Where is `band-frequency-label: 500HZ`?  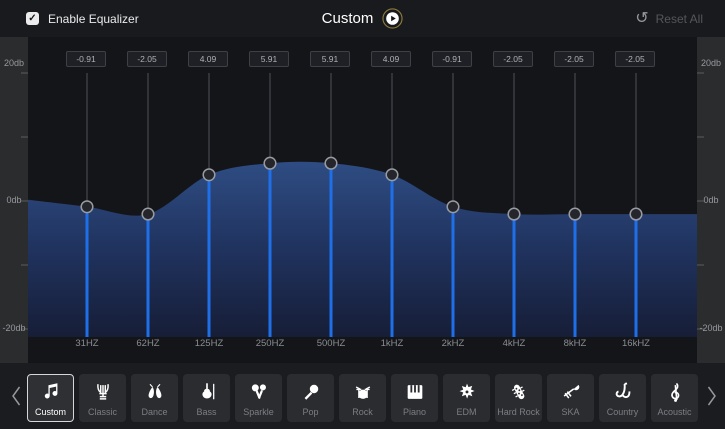
band-frequency-label: 500HZ is located at coordinates (331, 343).